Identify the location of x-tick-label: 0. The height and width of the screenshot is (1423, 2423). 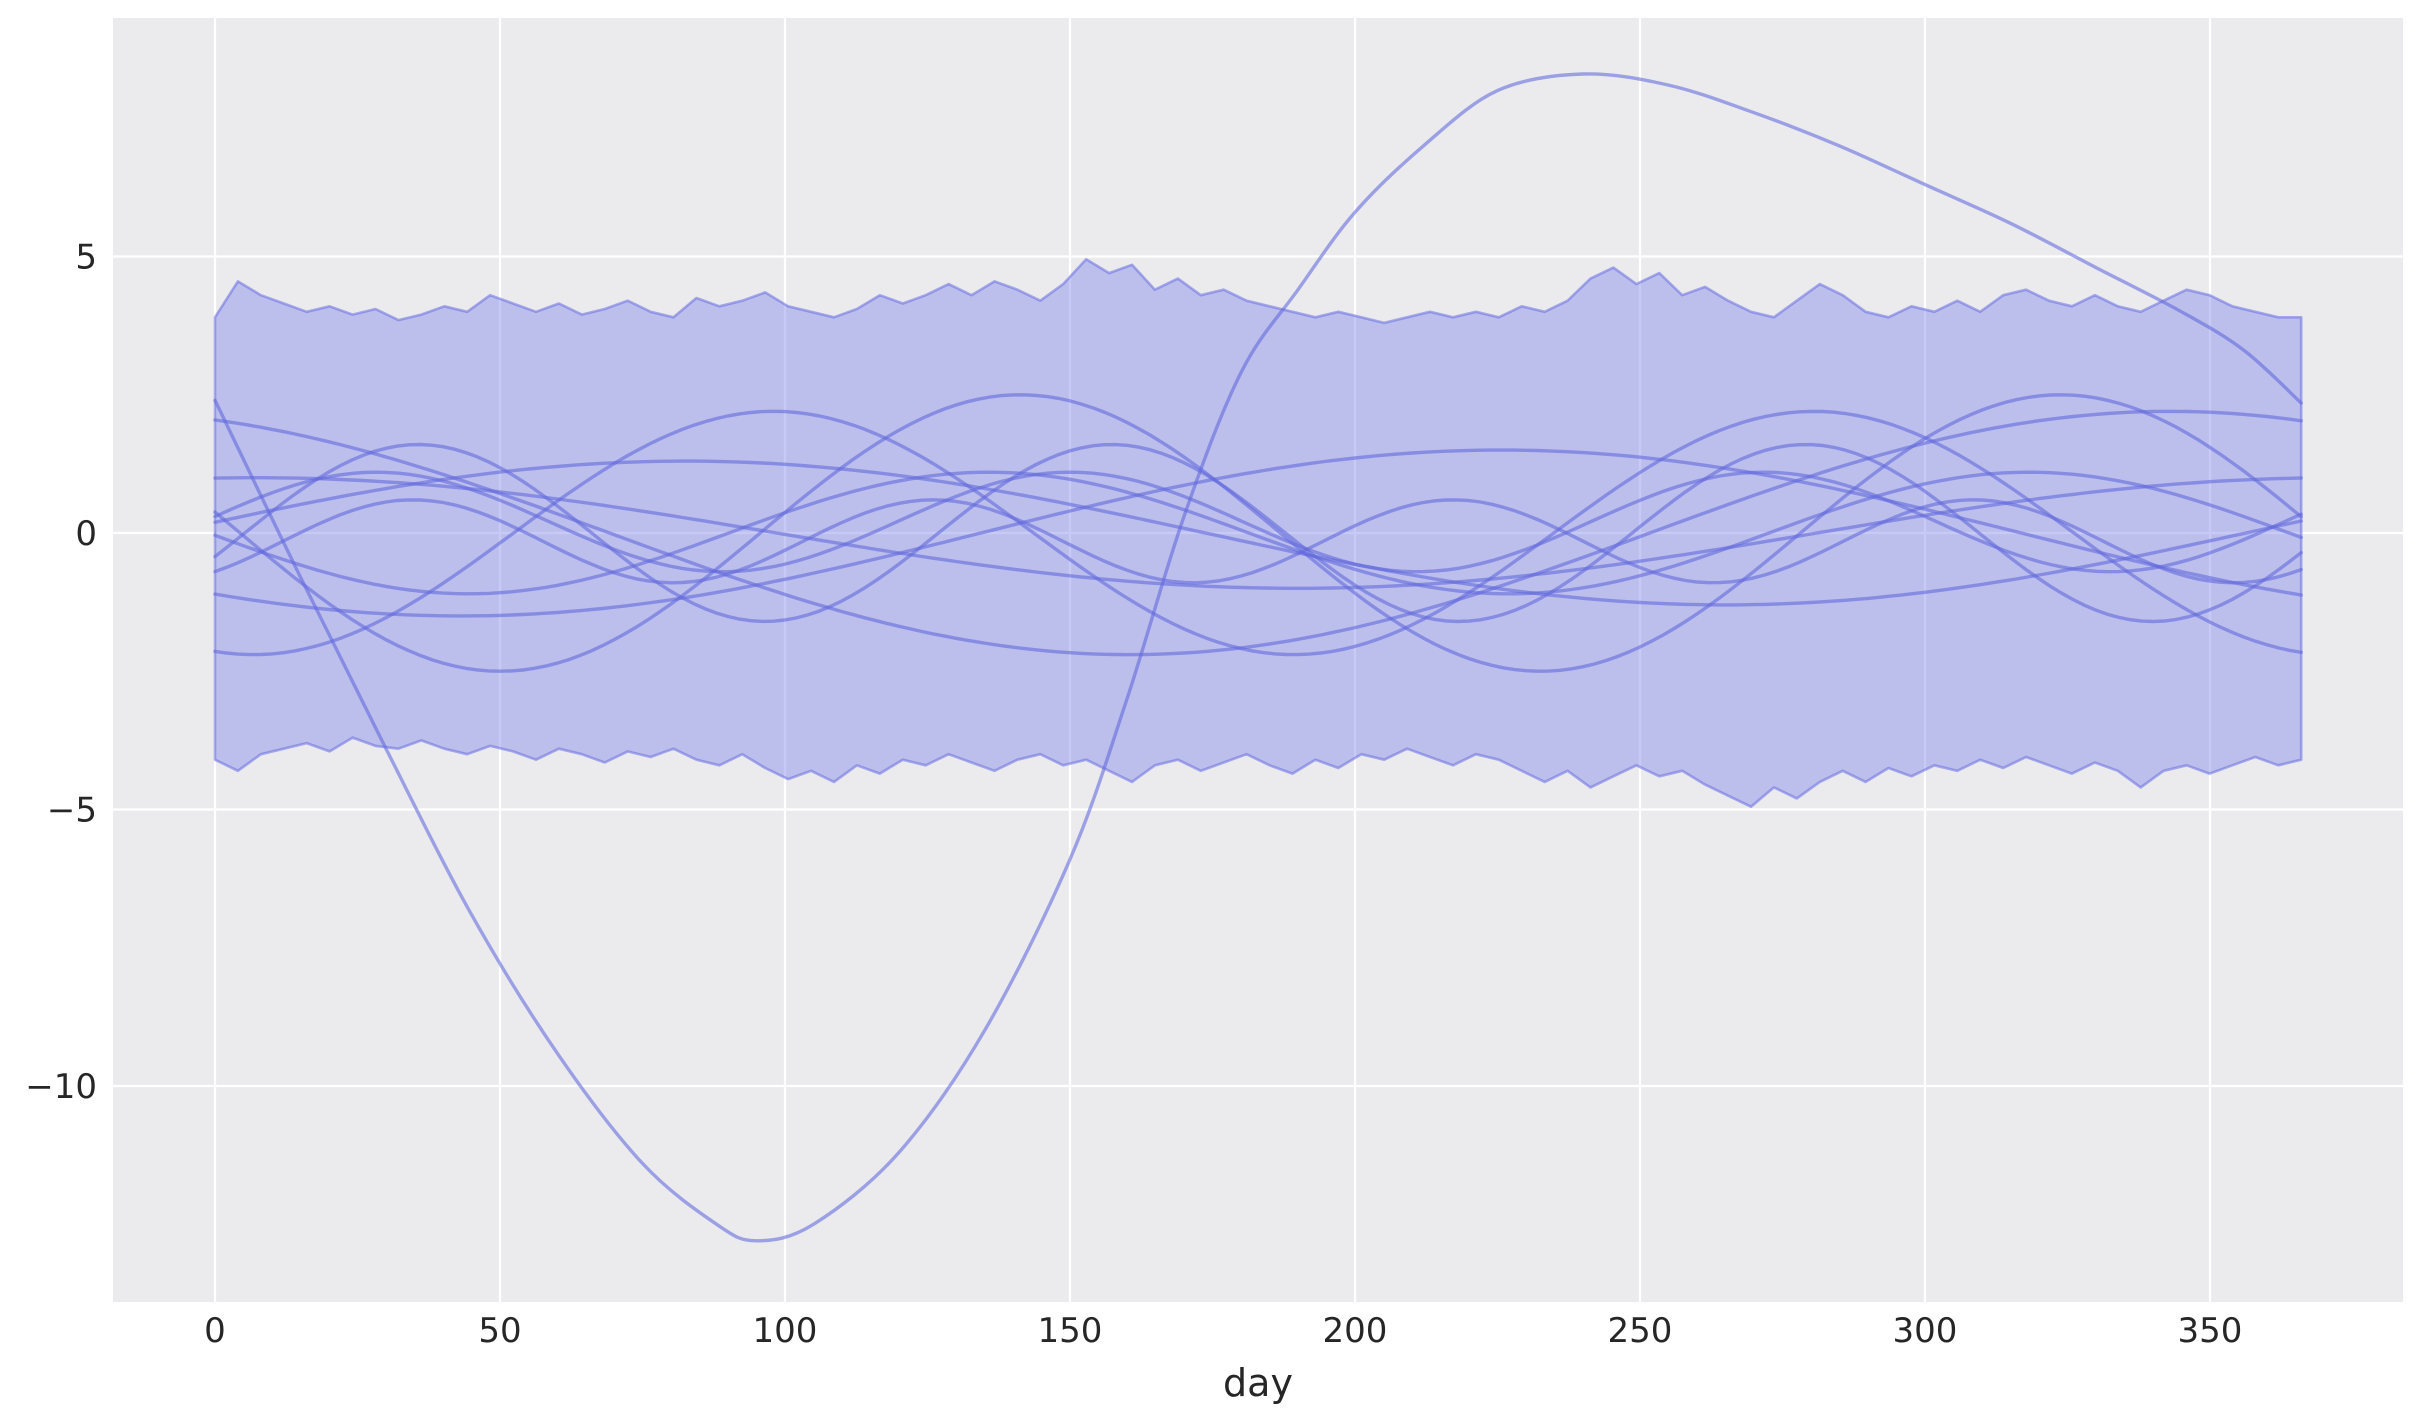
(215, 1331).